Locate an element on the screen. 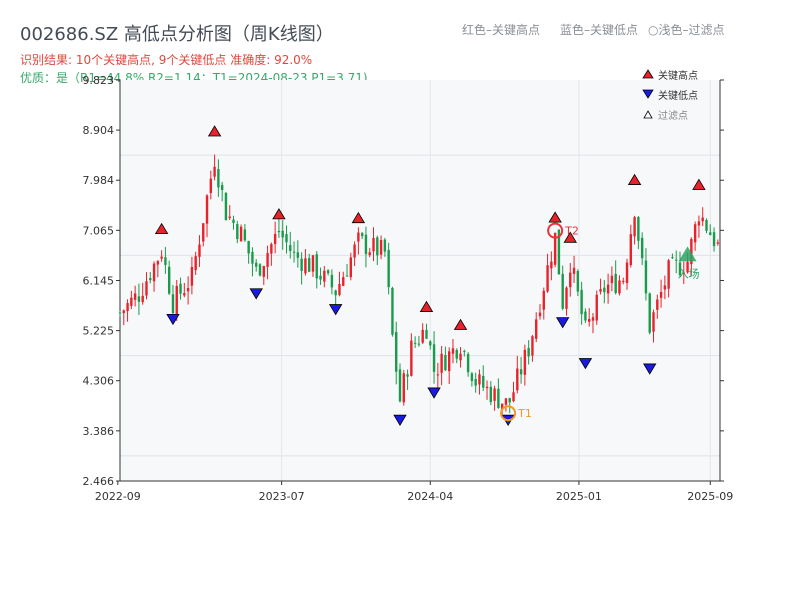 The image size is (800, 600). key-low-marker is located at coordinates (434, 393).